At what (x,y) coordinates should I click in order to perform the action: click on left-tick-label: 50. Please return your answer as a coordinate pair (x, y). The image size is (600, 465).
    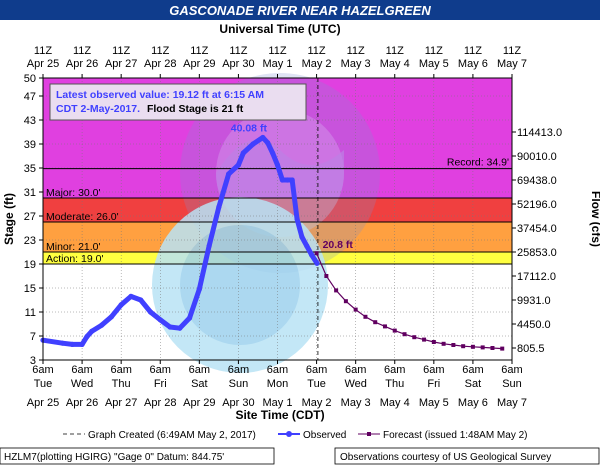
    Looking at the image, I should click on (30, 79).